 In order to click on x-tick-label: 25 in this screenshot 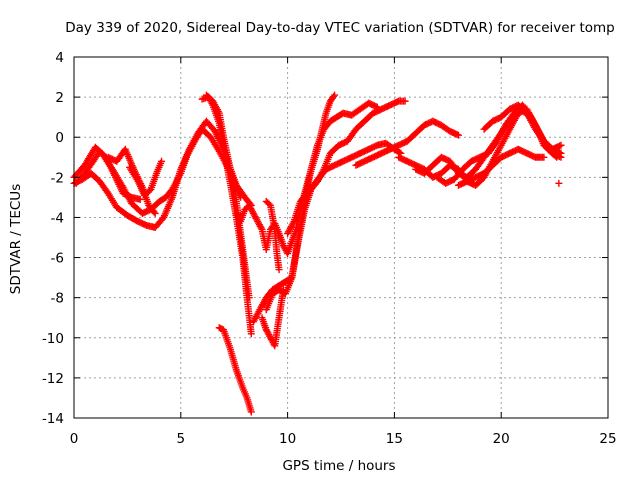, I will do `click(607, 439)`.